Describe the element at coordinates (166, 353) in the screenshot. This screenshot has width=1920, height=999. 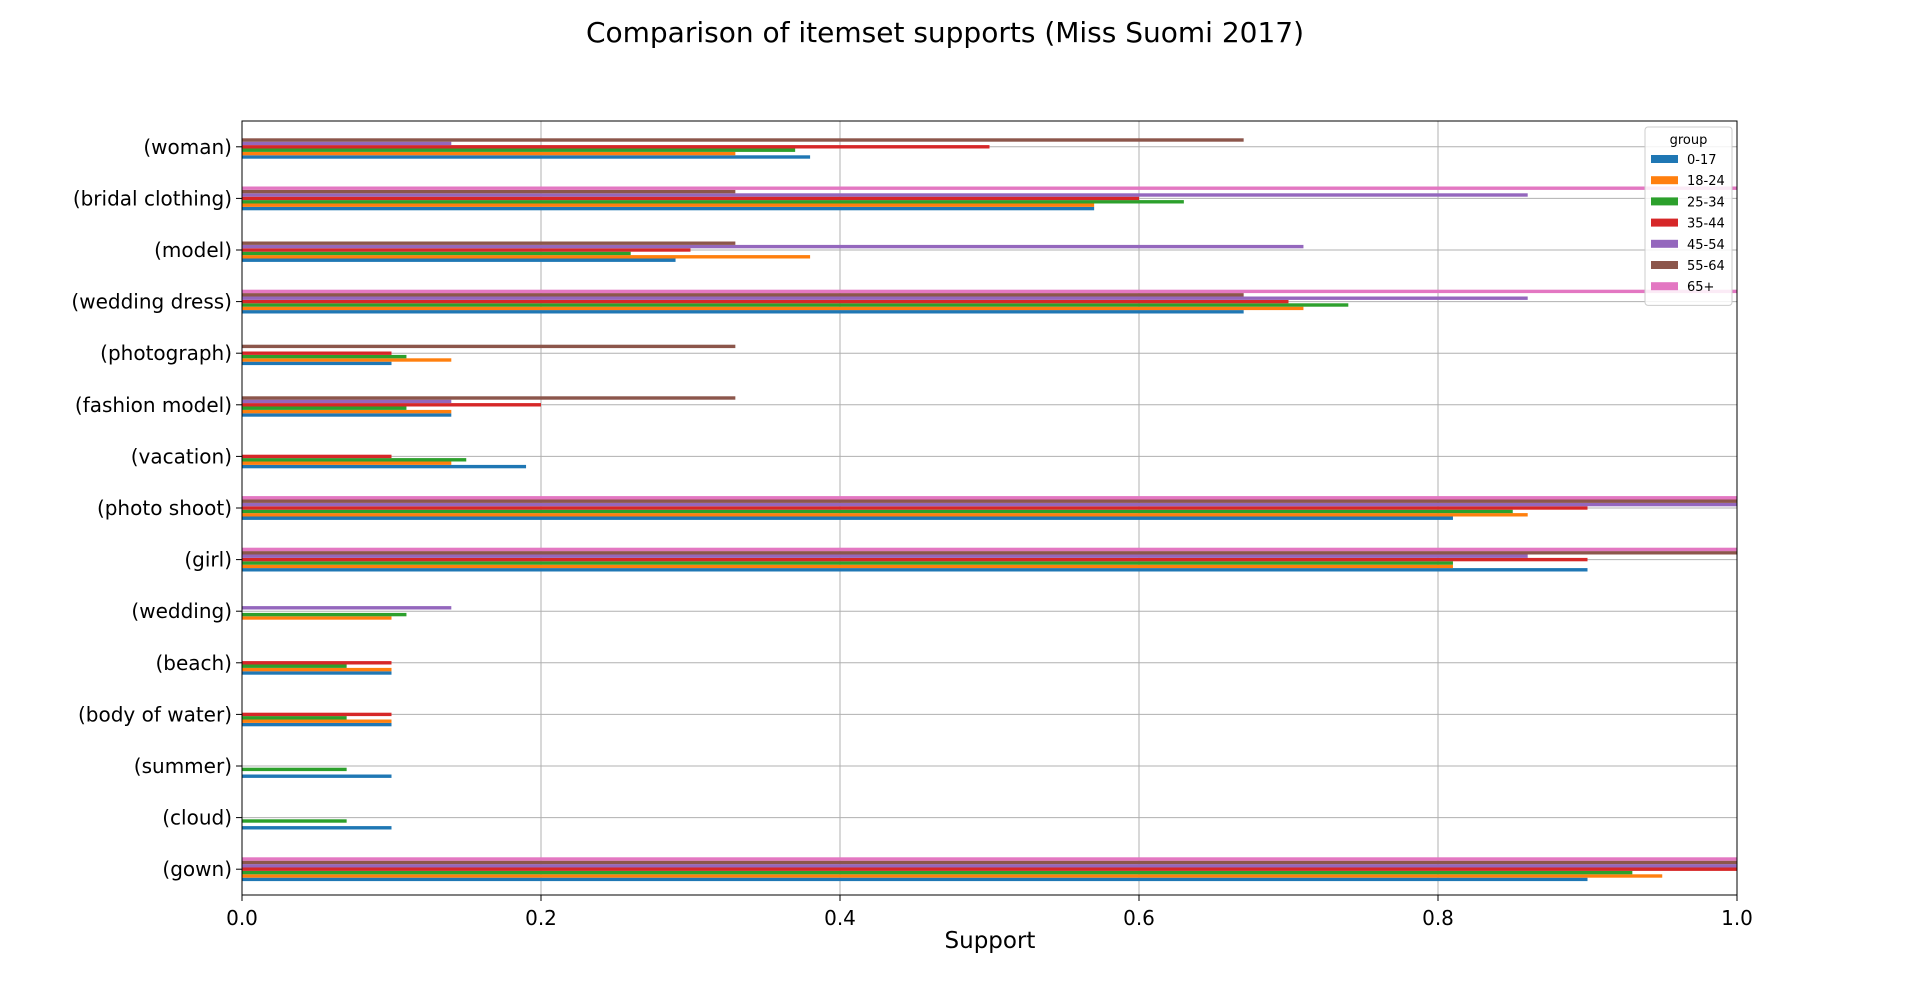
I see `category-label: (photograph)` at that location.